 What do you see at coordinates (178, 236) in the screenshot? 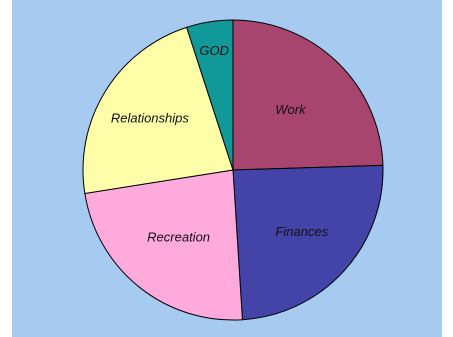
I see `pie-label-recreation: Recreation` at bounding box center [178, 236].